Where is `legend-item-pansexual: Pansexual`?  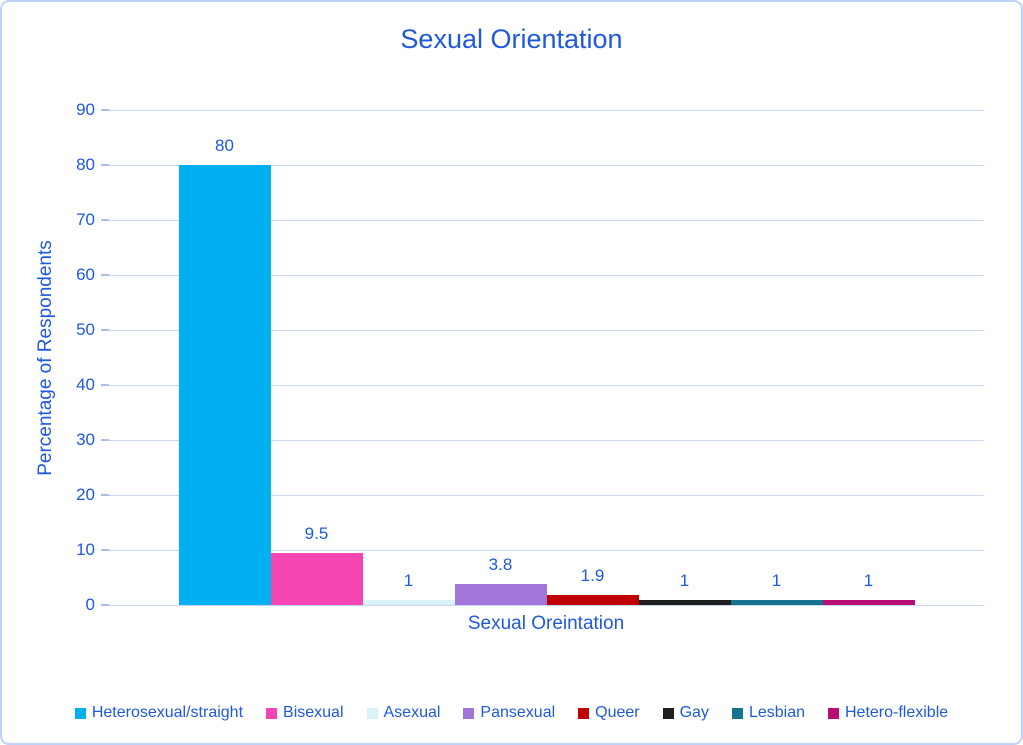 legend-item-pansexual: Pansexual is located at coordinates (509, 713).